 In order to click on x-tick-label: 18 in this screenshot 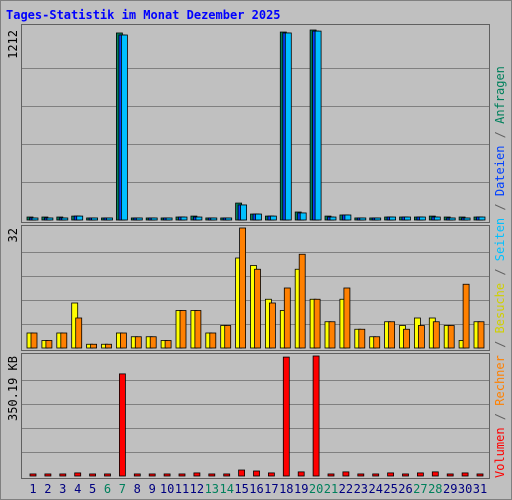, I will do `click(286, 489)`.